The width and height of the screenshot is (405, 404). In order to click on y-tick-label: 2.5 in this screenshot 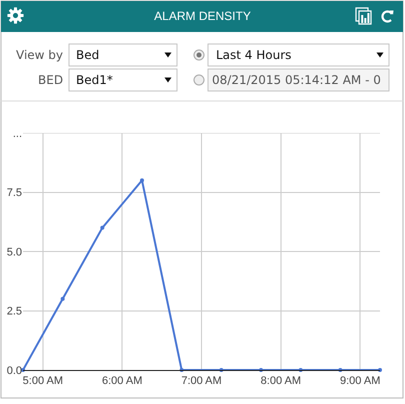, I will do `click(14, 312)`.